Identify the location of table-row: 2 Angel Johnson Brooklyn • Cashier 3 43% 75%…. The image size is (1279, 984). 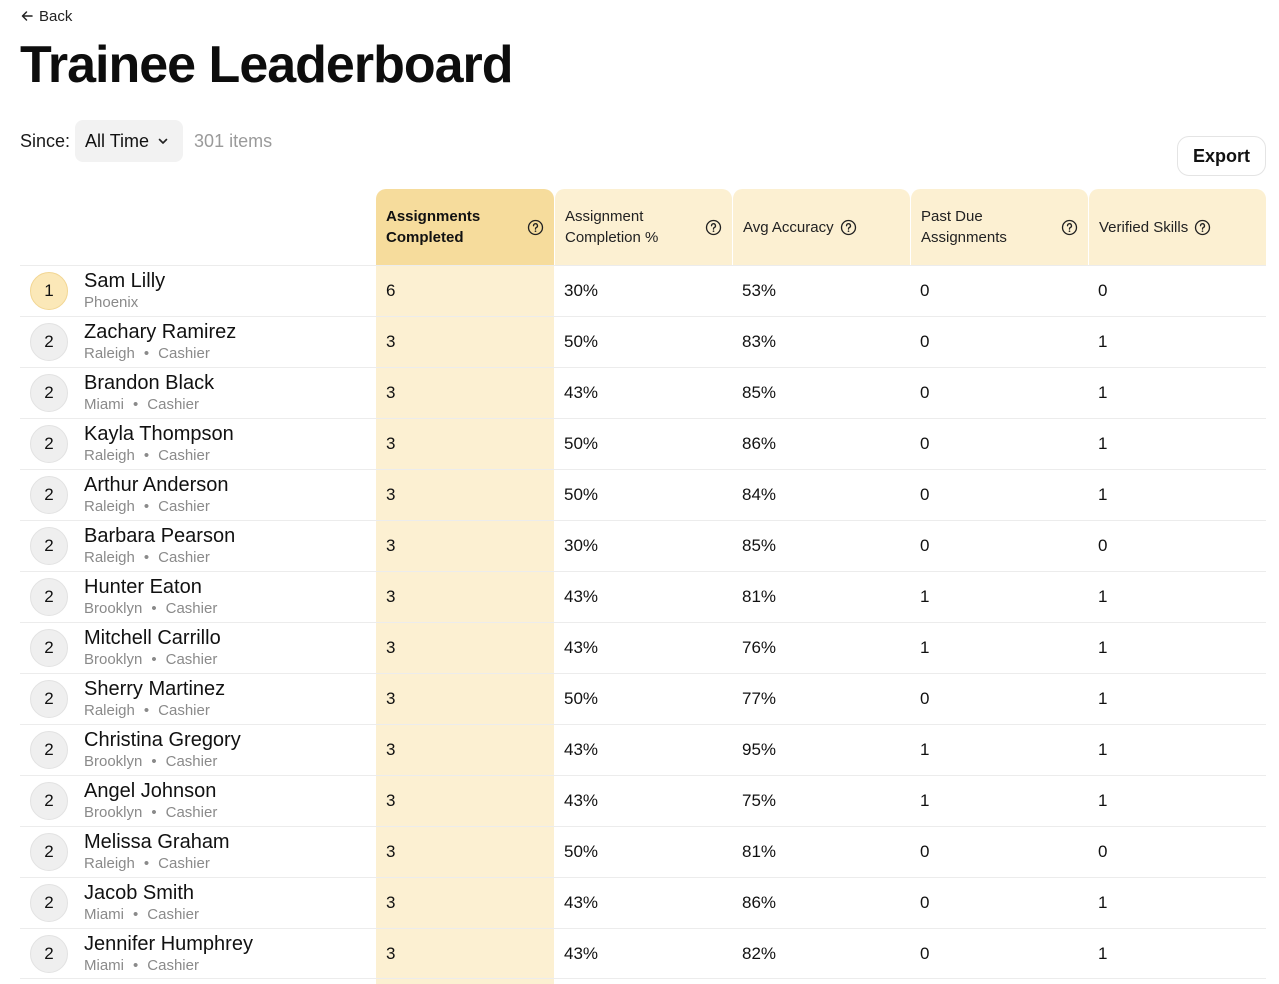
(643, 800).